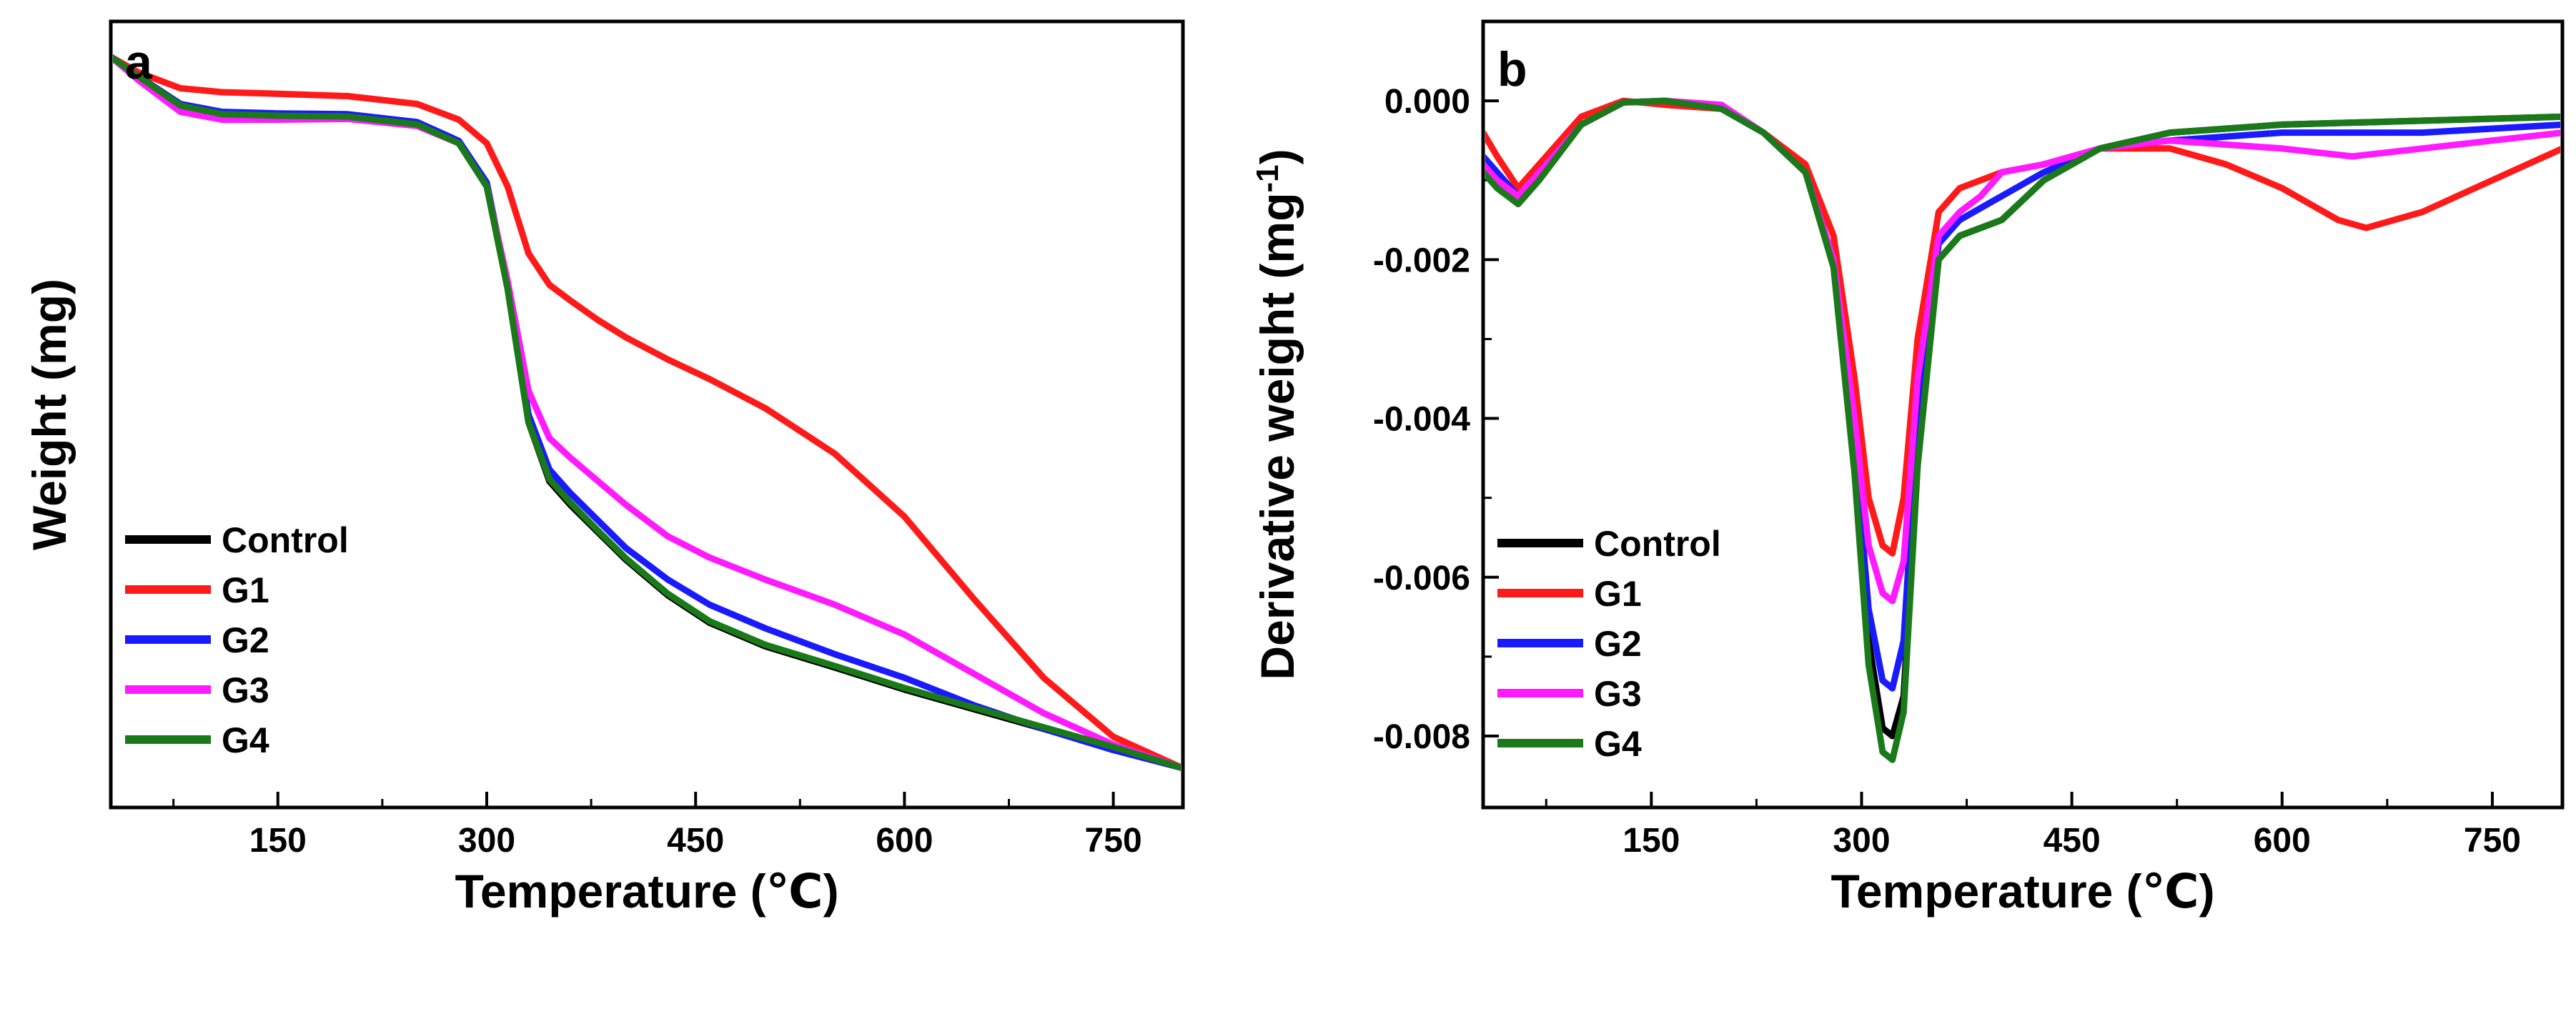  I want to click on panel-b-y-tick-label-3: -0.006, so click(1421, 578).